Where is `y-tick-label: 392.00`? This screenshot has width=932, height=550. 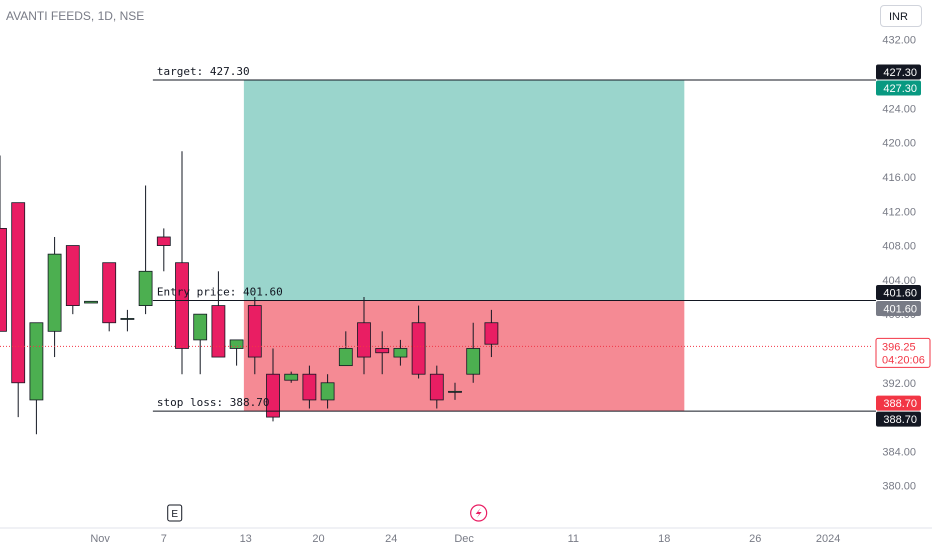 y-tick-label: 392.00 is located at coordinates (899, 384).